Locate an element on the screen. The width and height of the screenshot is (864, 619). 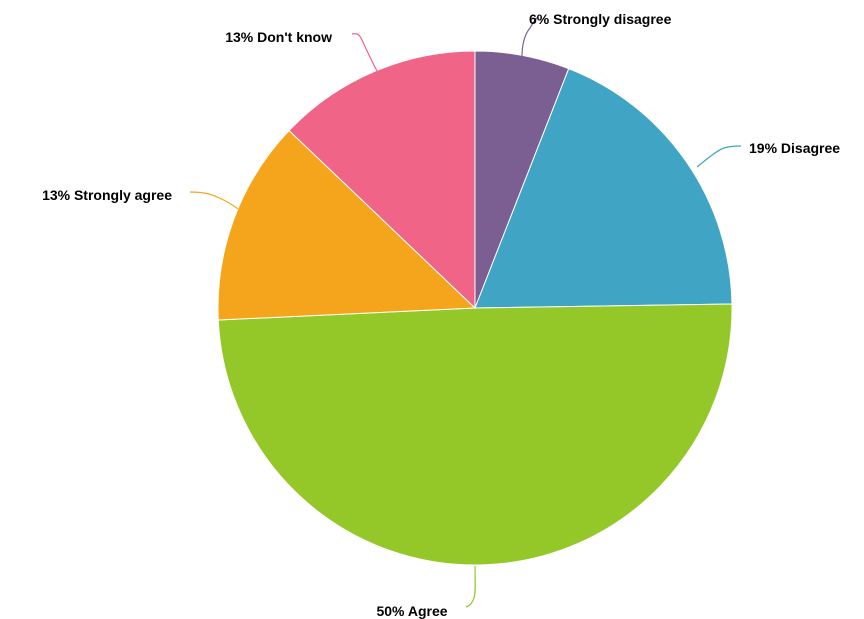
slice-label-strongly-agree: 13% Strongly agree is located at coordinates (107, 195).